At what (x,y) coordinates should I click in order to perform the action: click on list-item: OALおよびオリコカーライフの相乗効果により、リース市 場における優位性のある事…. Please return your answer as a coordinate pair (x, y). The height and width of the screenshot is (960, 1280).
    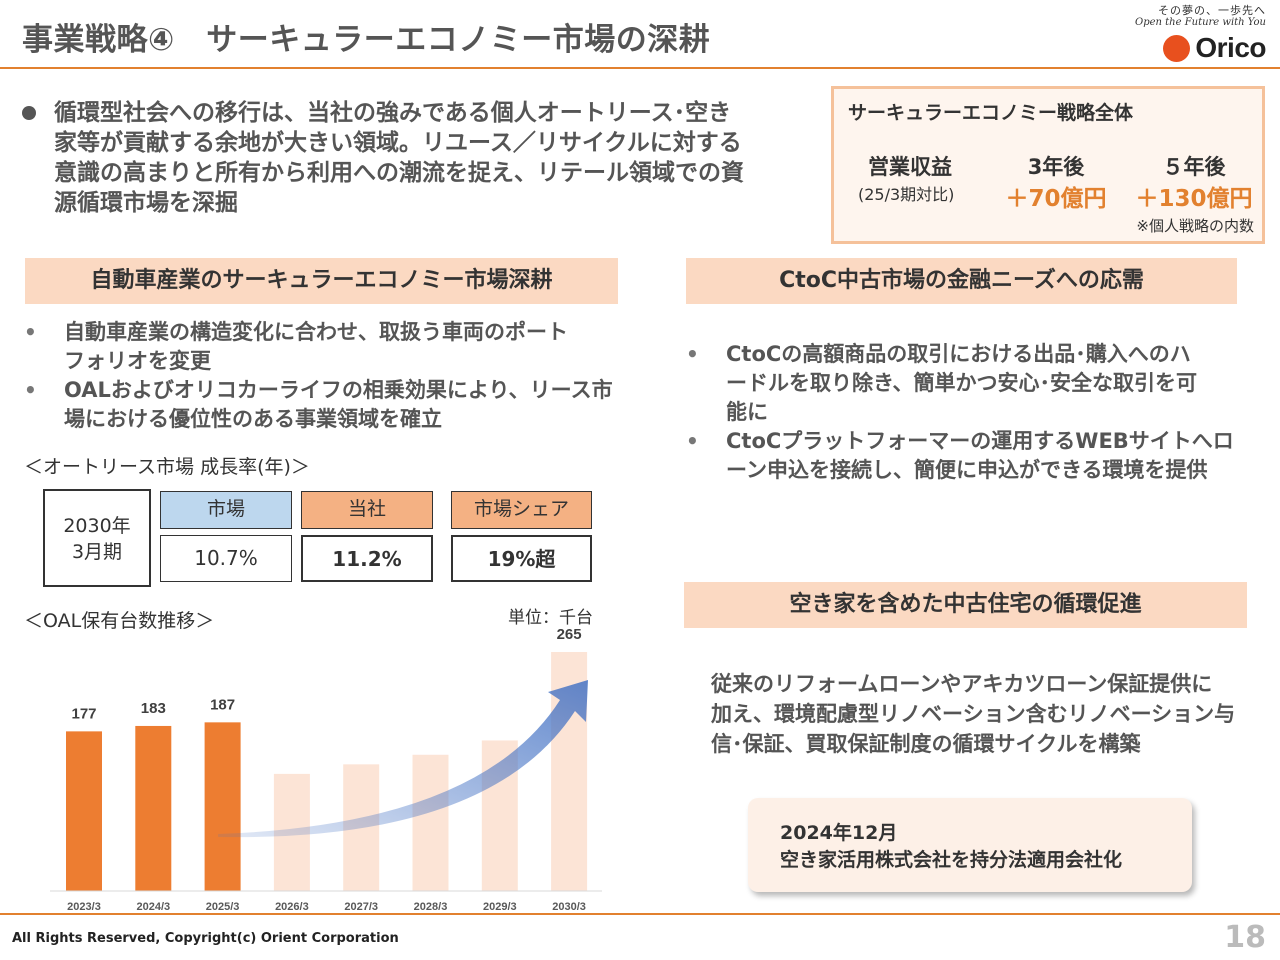
    Looking at the image, I should click on (327, 405).